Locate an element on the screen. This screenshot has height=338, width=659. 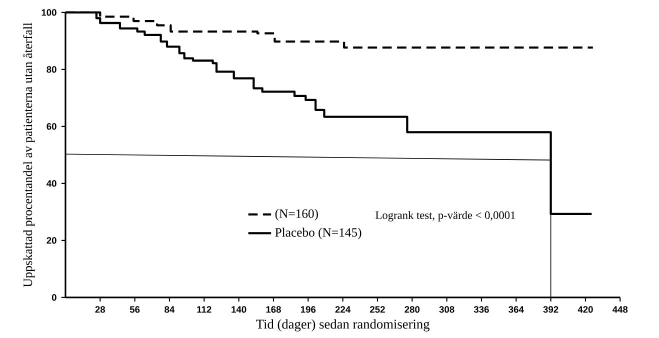
y-tick-label: 100 is located at coordinates (49, 12).